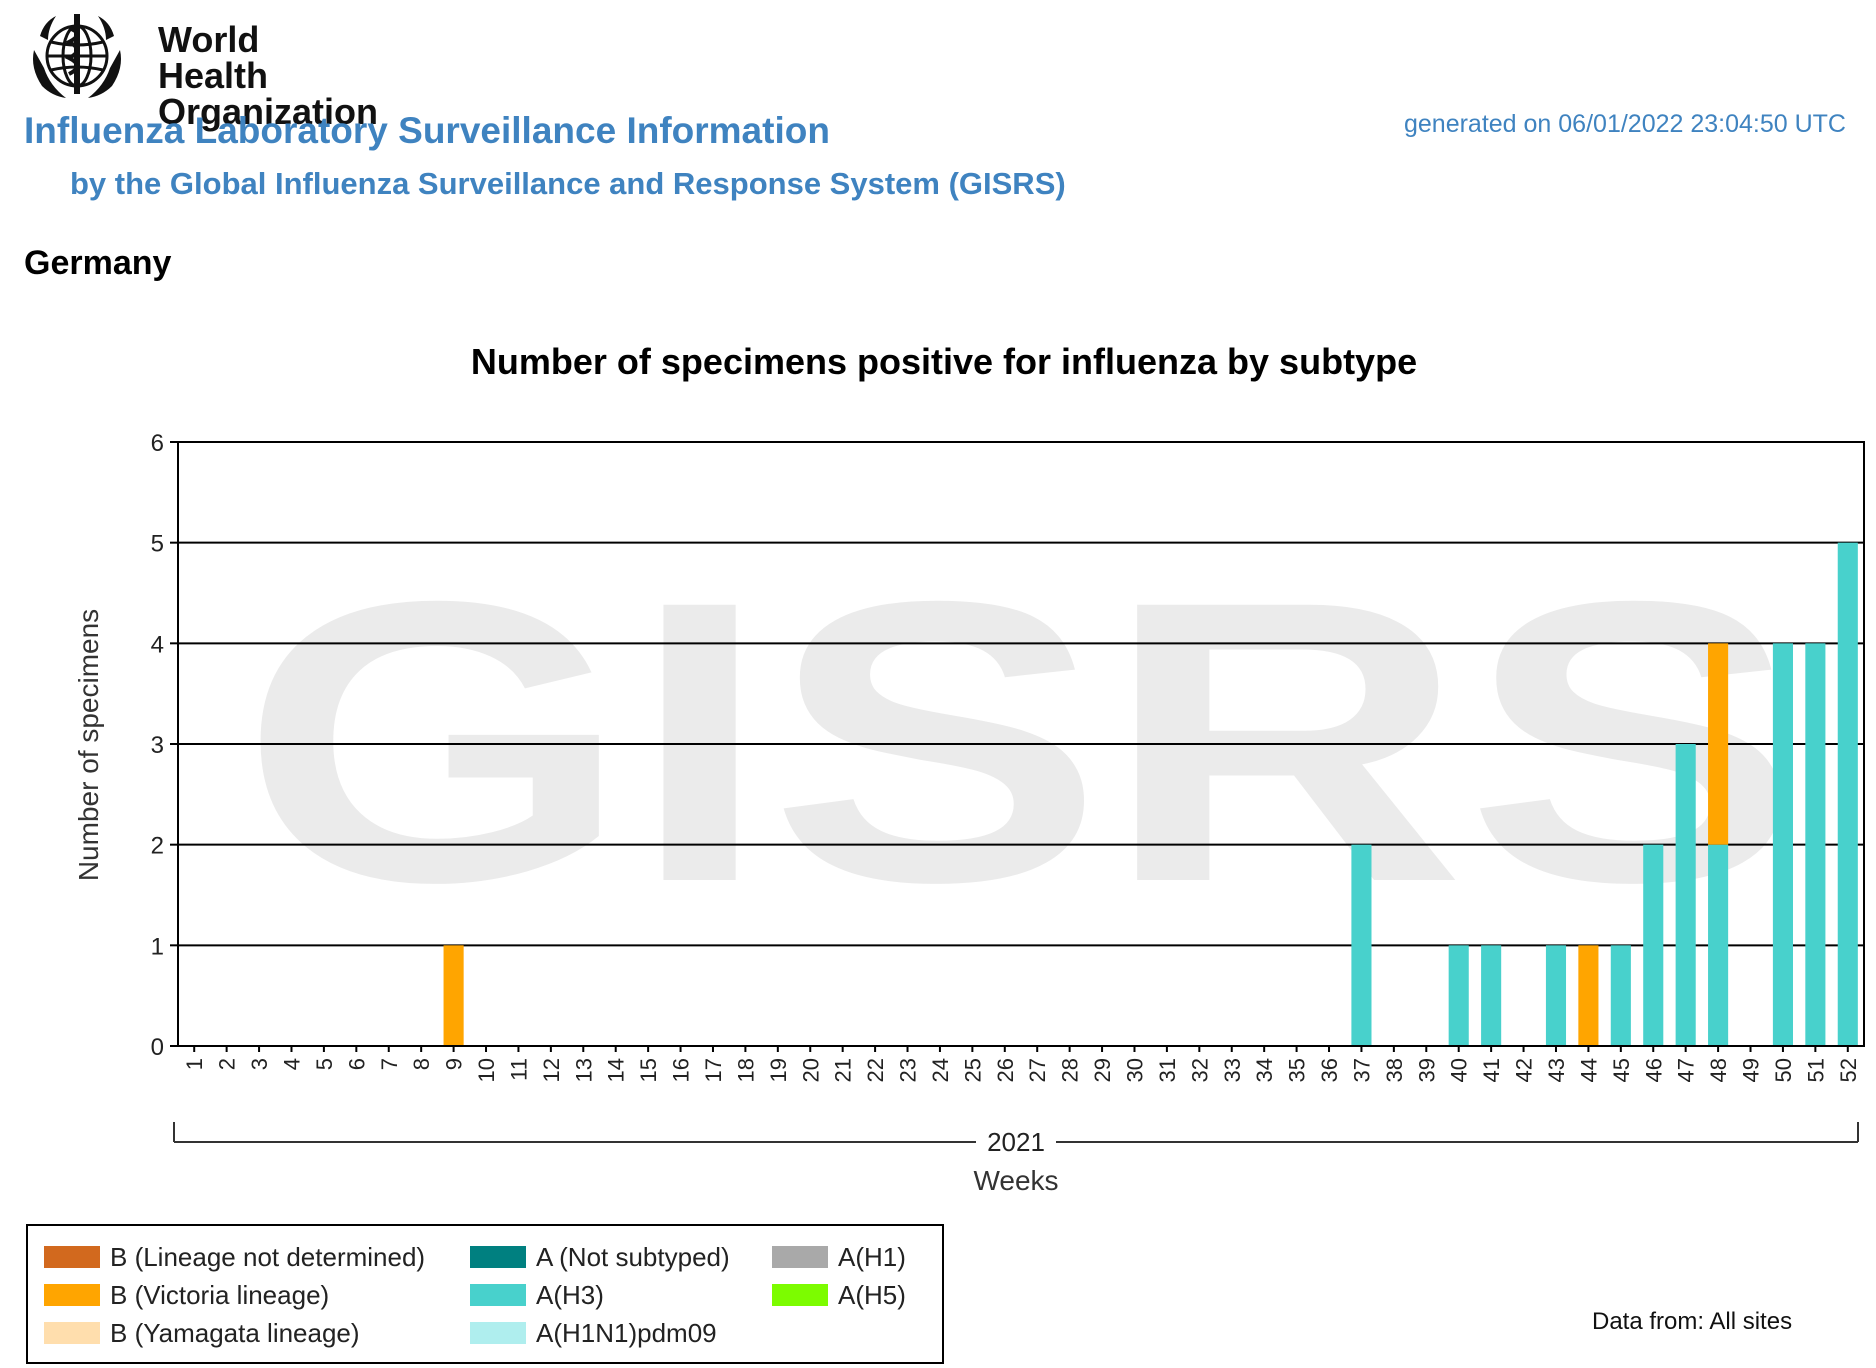  I want to click on x-tick-label: 32, so click(1199, 1070).